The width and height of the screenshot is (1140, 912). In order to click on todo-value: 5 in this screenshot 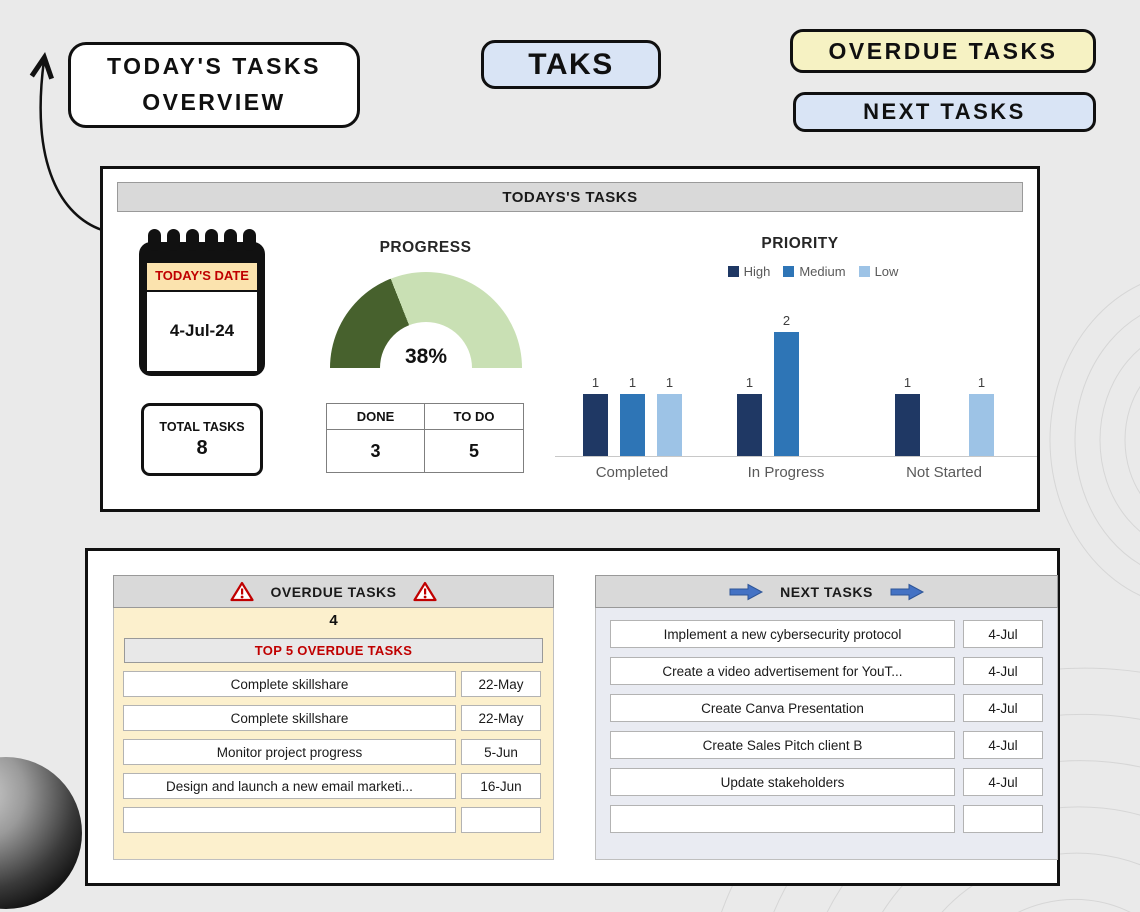, I will do `click(473, 450)`.